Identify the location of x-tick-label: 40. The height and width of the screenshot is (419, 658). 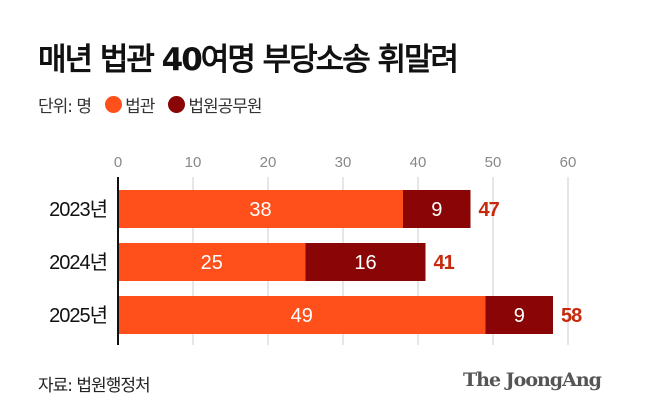
(418, 162).